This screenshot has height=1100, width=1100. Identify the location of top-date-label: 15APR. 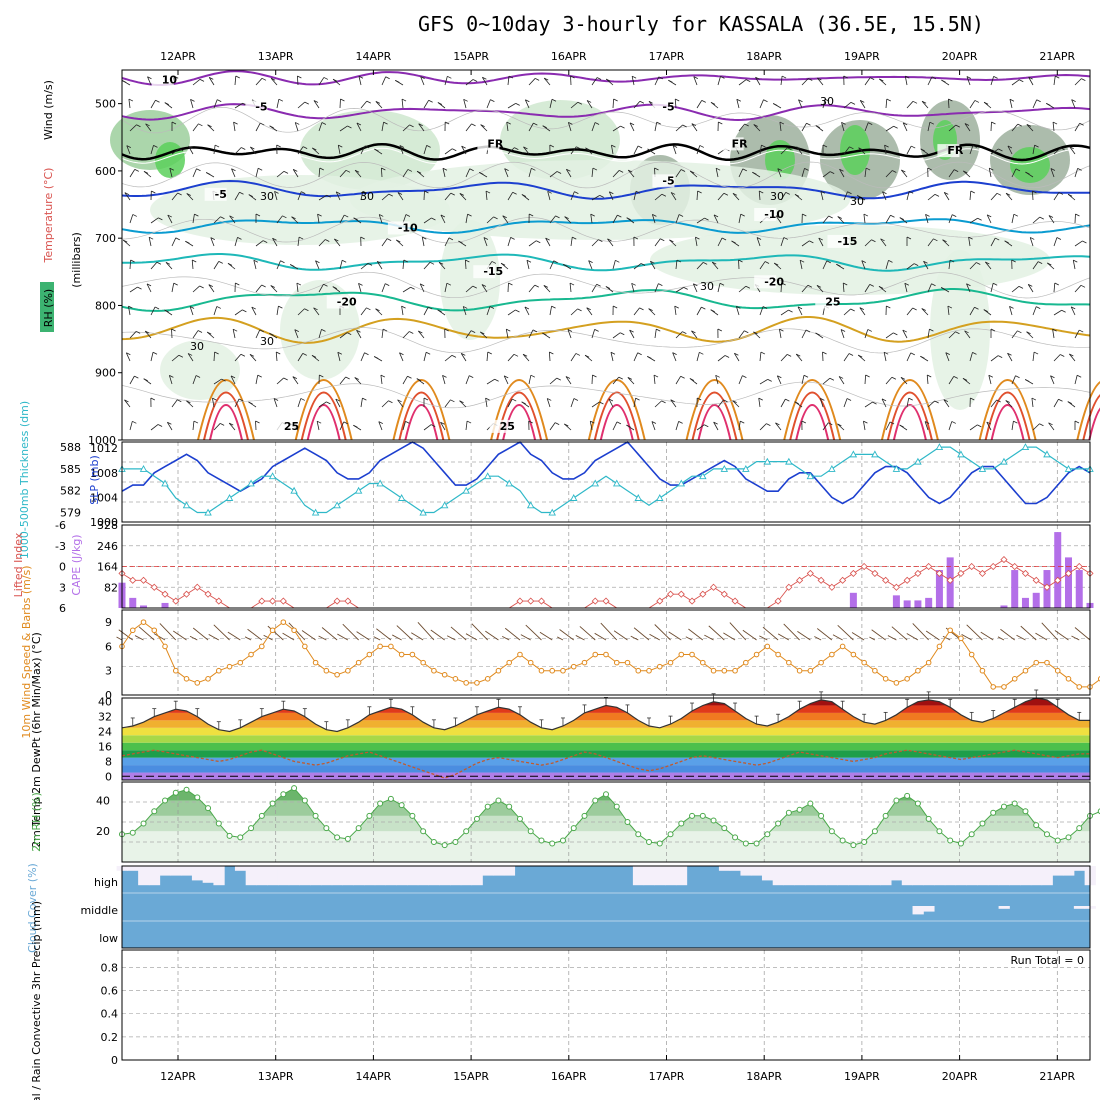
(471, 56).